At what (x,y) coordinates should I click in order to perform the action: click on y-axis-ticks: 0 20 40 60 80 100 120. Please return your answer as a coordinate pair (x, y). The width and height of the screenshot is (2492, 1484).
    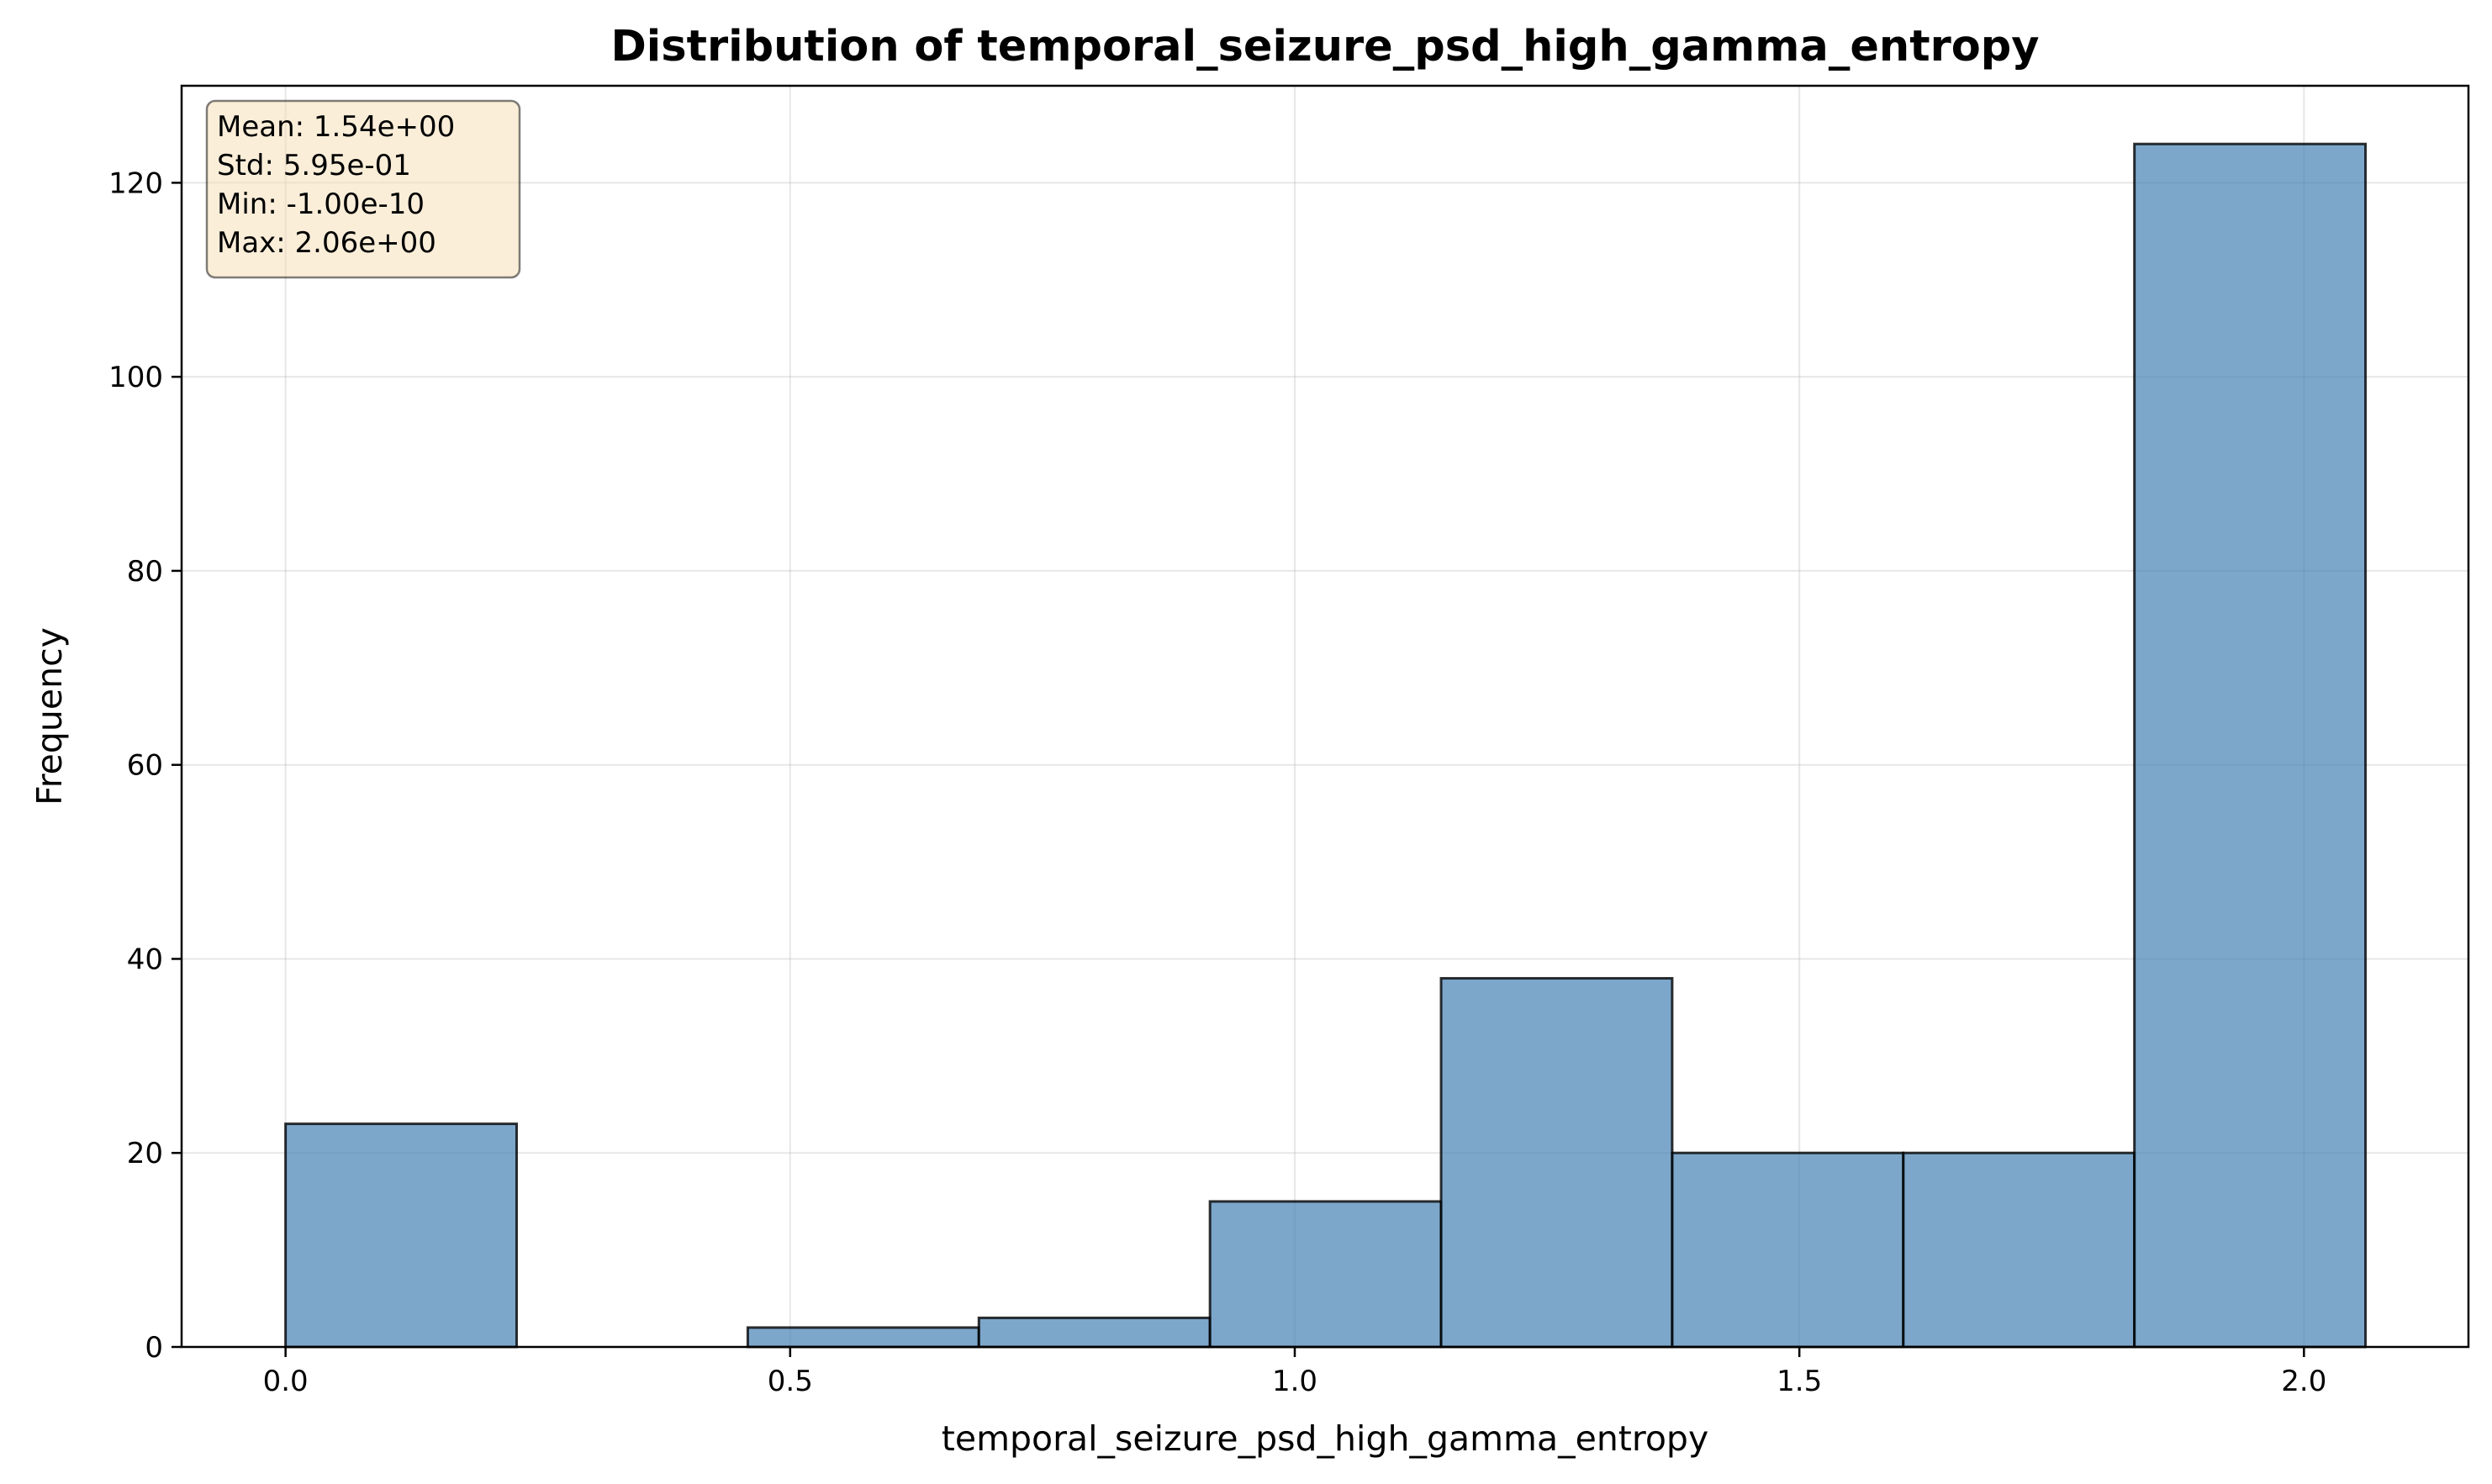
    Looking at the image, I should click on (145, 765).